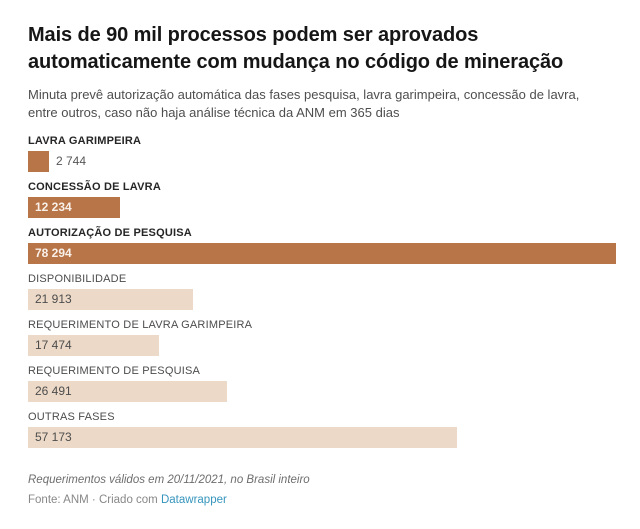 The image size is (640, 529). What do you see at coordinates (322, 500) in the screenshot?
I see `source-line: Fonte: ANM · Criado com Datawrapper` at bounding box center [322, 500].